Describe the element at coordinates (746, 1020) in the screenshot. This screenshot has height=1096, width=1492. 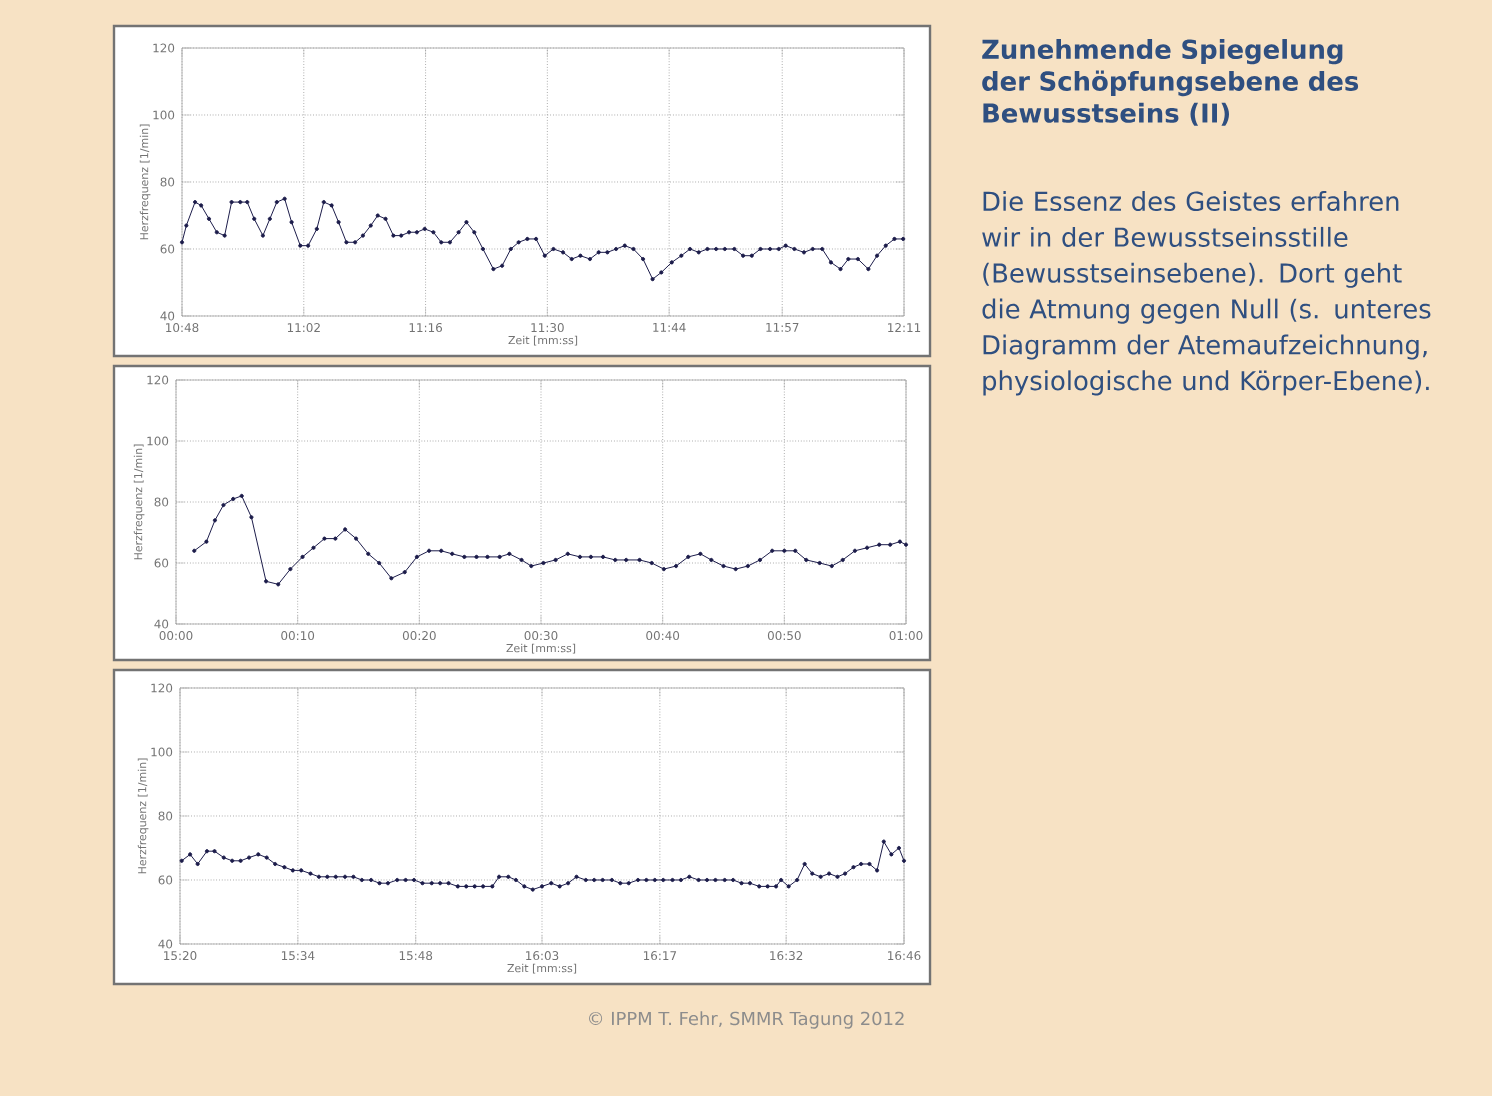
I see `text: © IPPM T. Fehr, SMMR Tagung 2012` at that location.